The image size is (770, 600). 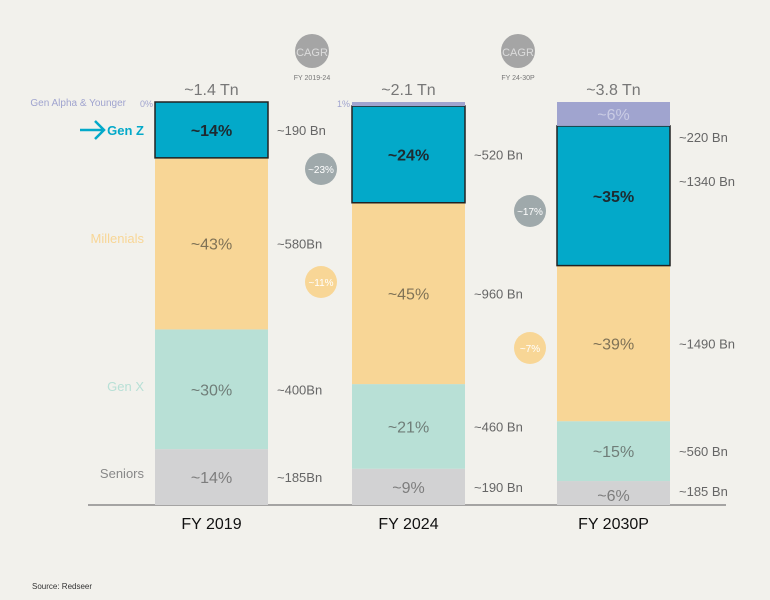 I want to click on cagr-rate-label: ~23%, so click(x=321, y=170).